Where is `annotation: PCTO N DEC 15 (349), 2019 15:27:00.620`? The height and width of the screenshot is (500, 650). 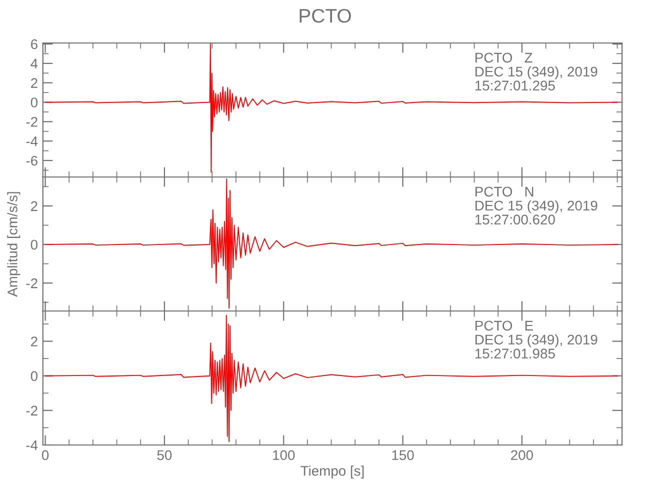 annotation: PCTO N DEC 15 (349), 2019 15:27:00.620 is located at coordinates (536, 205).